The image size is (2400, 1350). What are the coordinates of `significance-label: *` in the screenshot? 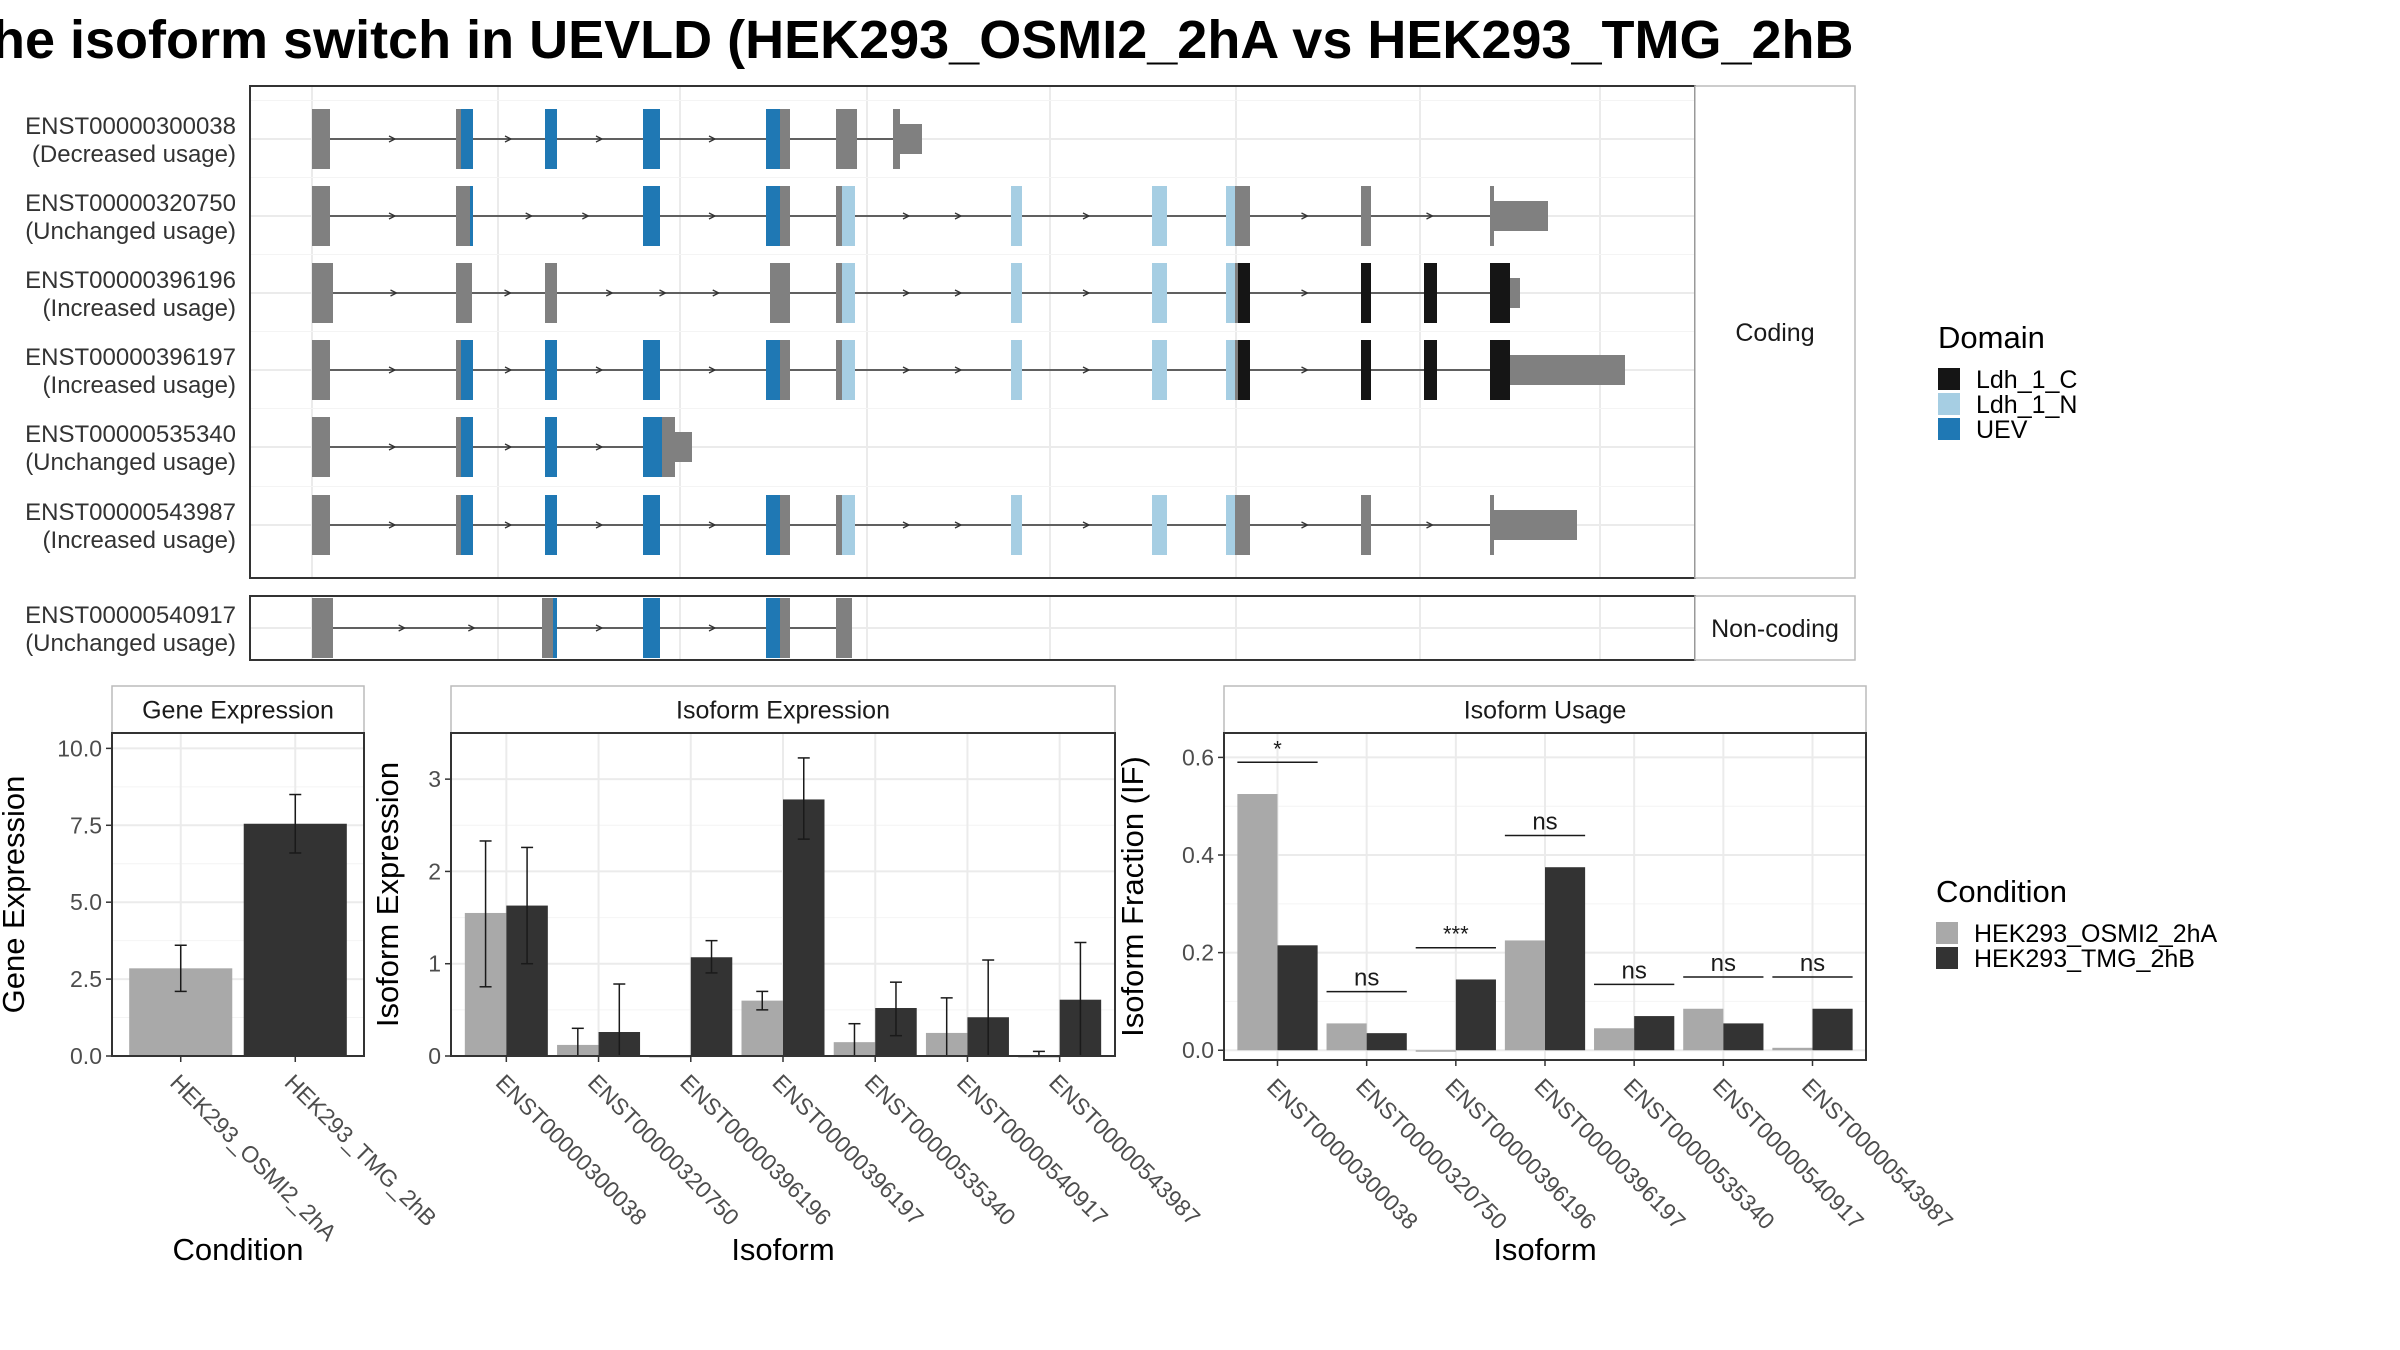 It's located at (1277, 748).